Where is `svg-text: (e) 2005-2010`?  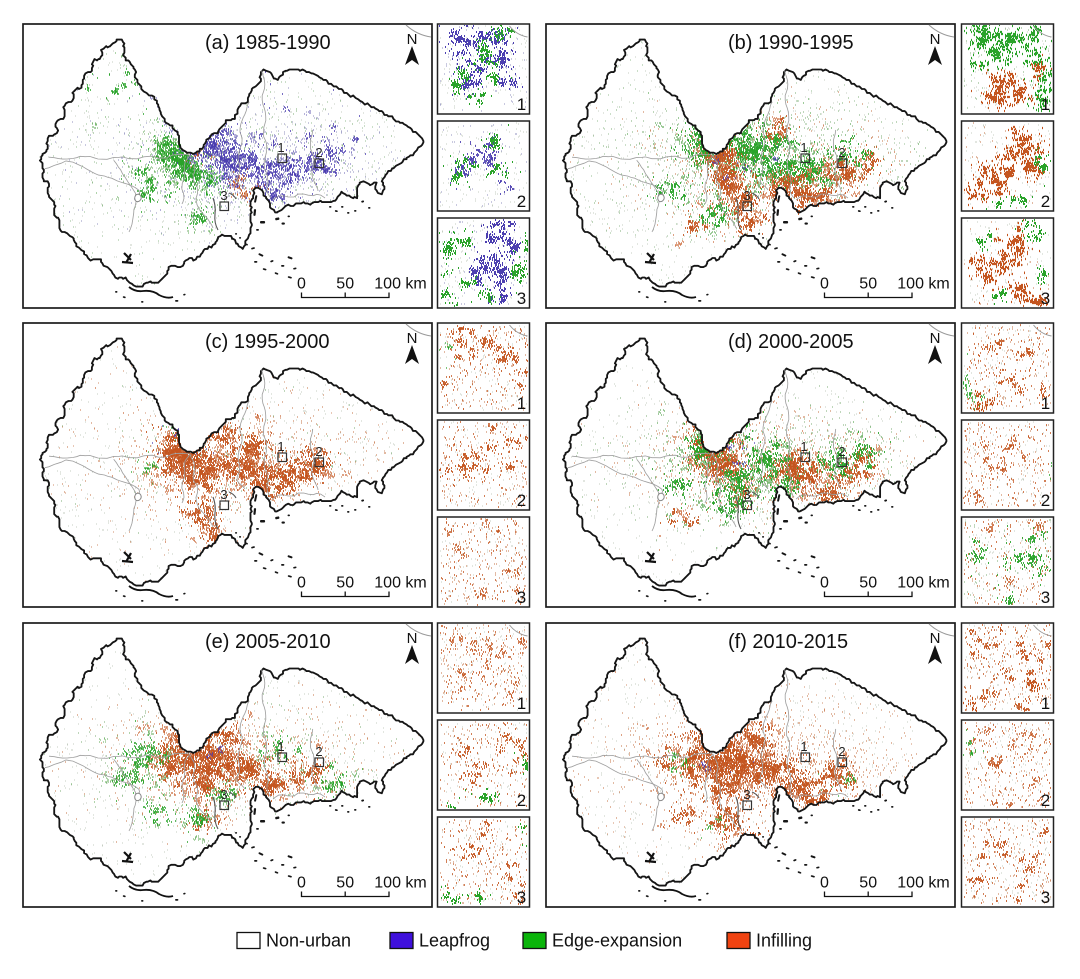 svg-text: (e) 2005-2010 is located at coordinates (268, 642).